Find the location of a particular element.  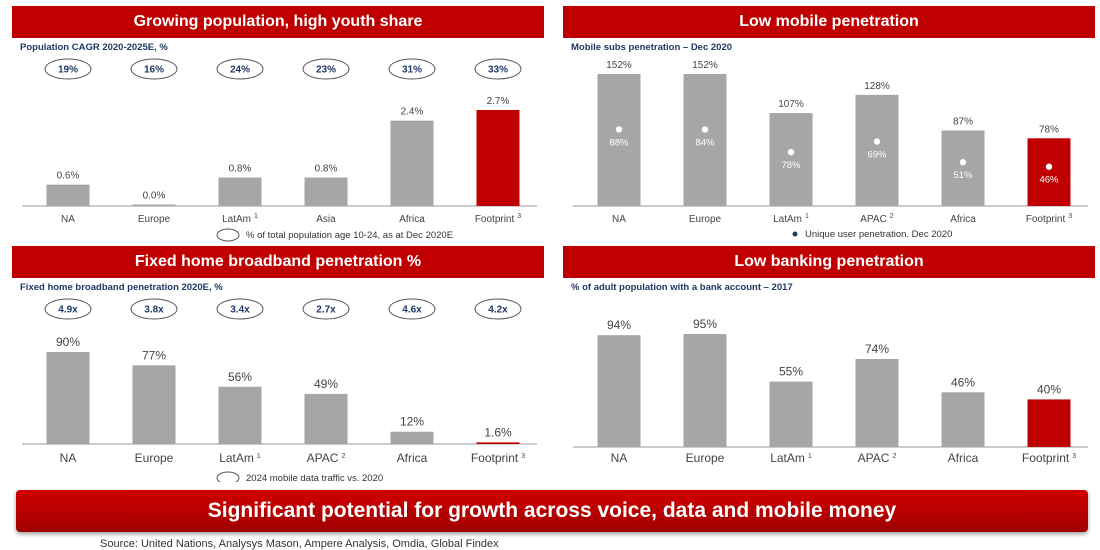

ellipse-label: 2.7x is located at coordinates (326, 310).